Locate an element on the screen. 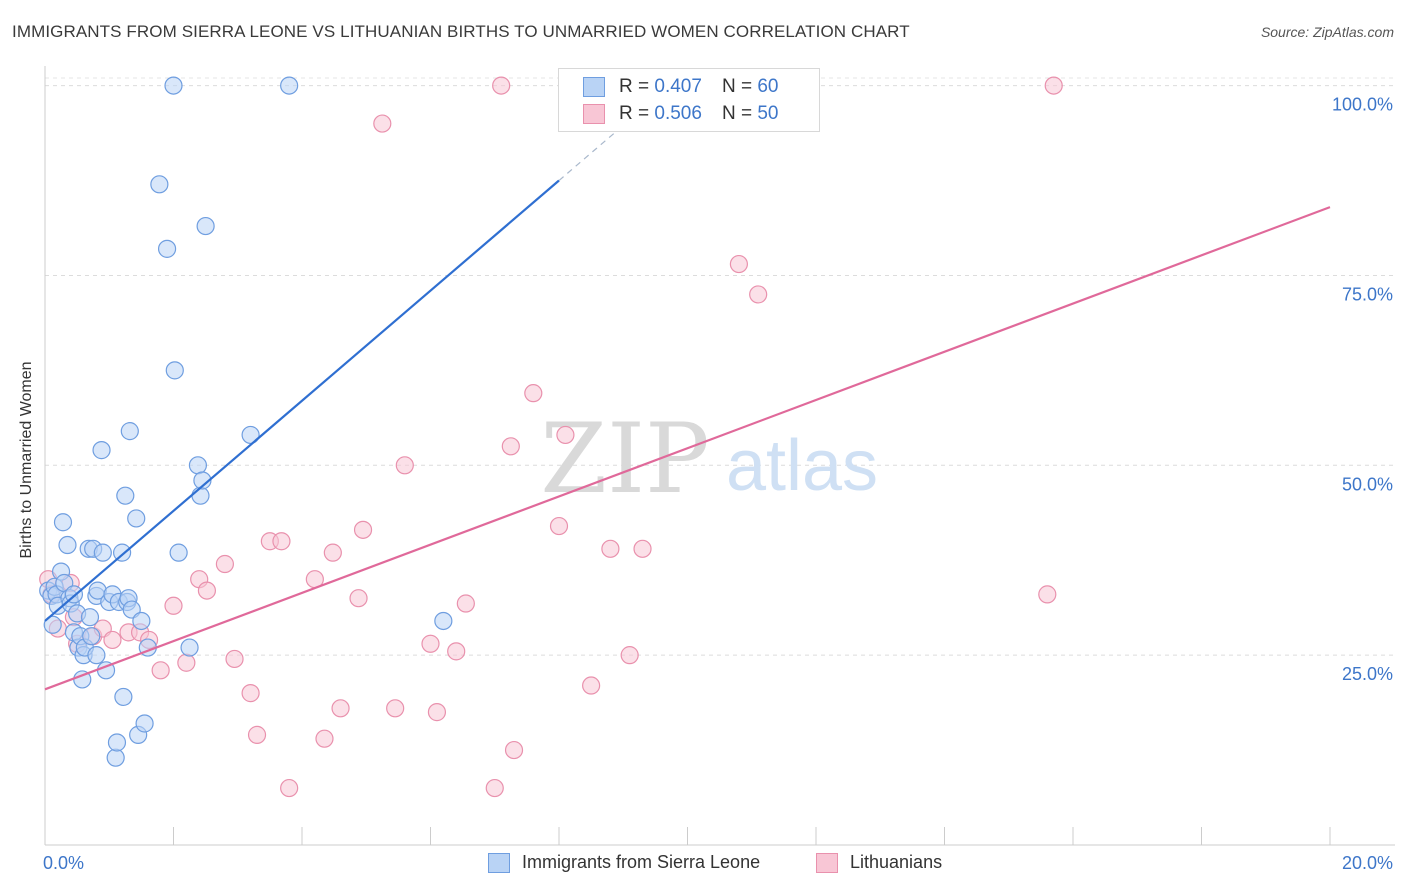 The width and height of the screenshot is (1406, 892). stats-row-sierra-leone: R = 0.407 N = 60 is located at coordinates (680, 87).